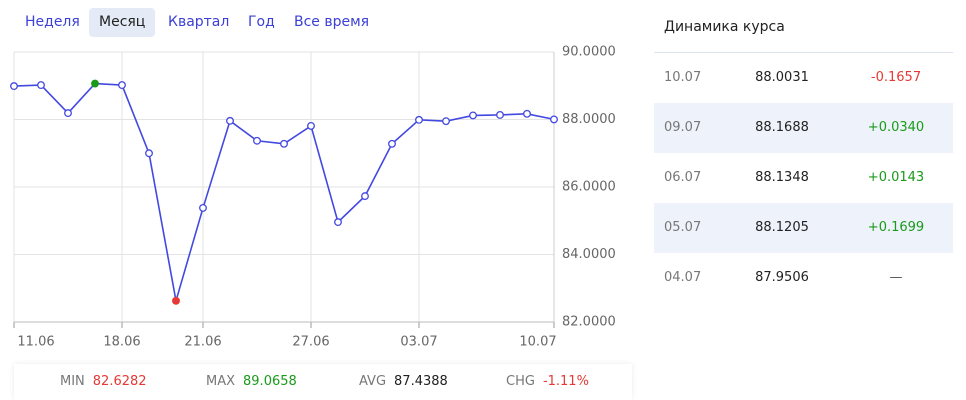  I want to click on table-row: 05.07 88.1205 +0.1699, so click(803, 228).